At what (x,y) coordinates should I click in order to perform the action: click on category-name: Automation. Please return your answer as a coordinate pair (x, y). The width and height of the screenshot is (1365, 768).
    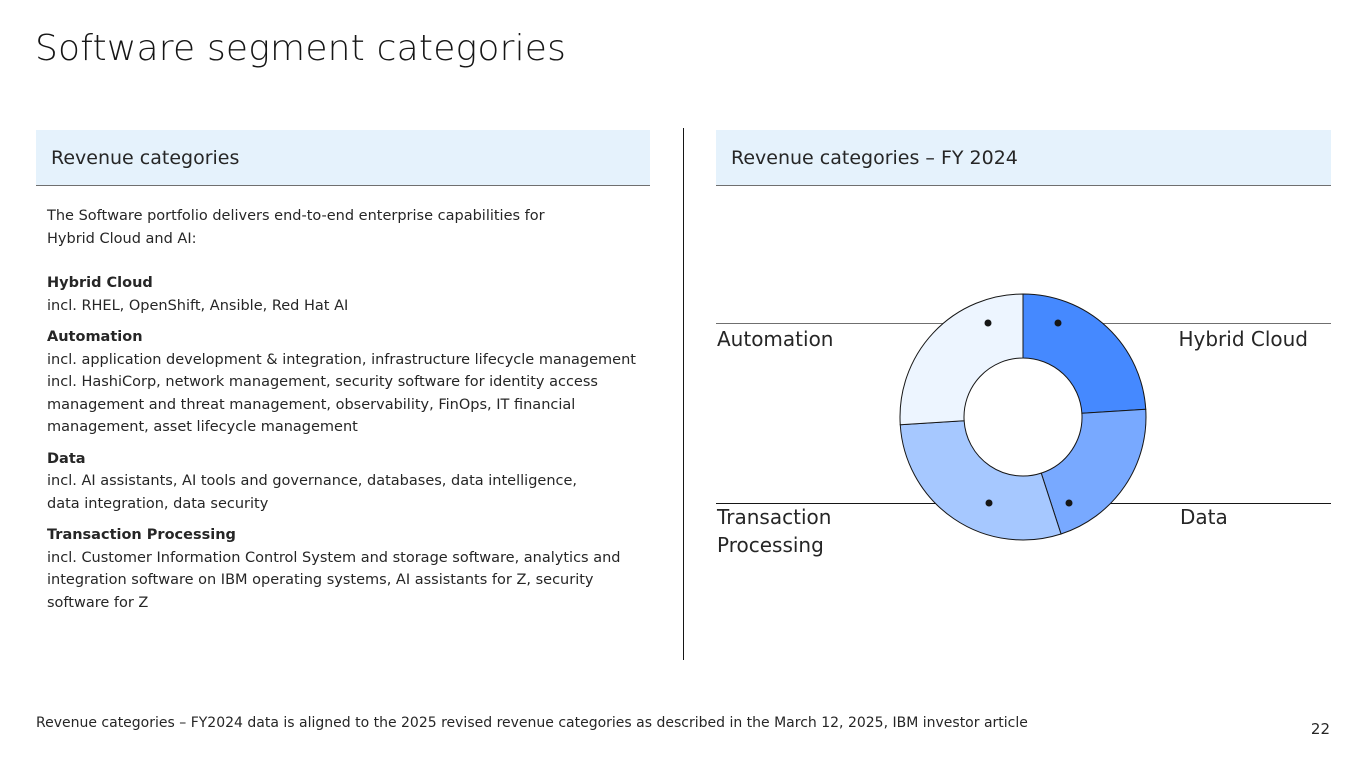
    Looking at the image, I should click on (95, 337).